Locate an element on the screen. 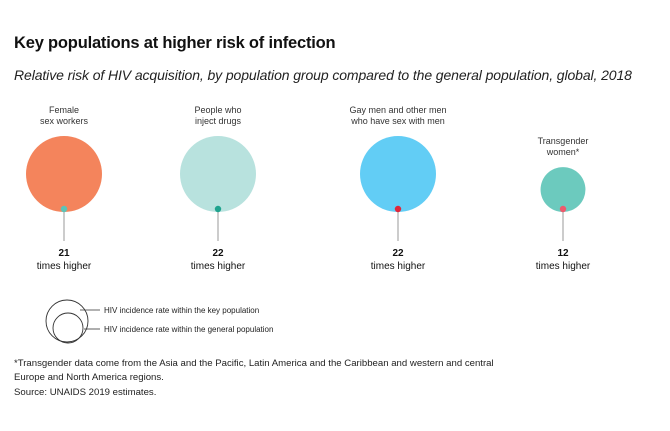 This screenshot has height=431, width=670. legend-inner-circle is located at coordinates (68, 328).